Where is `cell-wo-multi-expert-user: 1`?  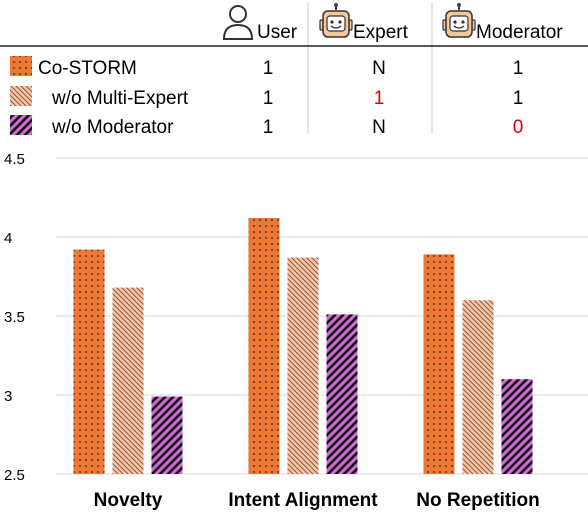 cell-wo-multi-expert-user: 1 is located at coordinates (268, 98).